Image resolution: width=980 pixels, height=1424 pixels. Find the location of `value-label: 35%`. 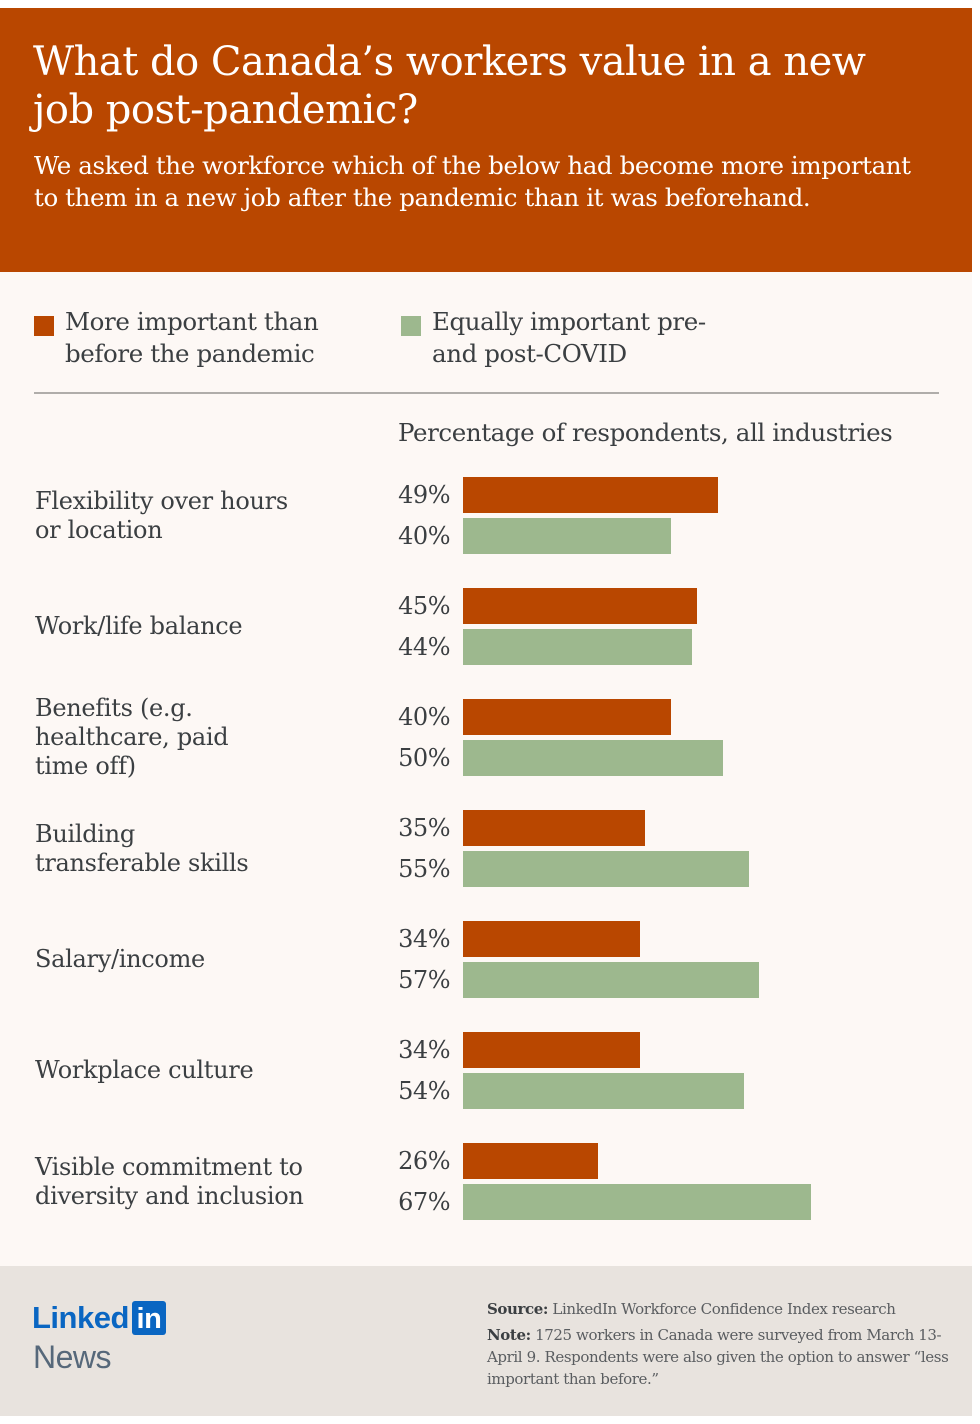

value-label: 35% is located at coordinates (424, 828).